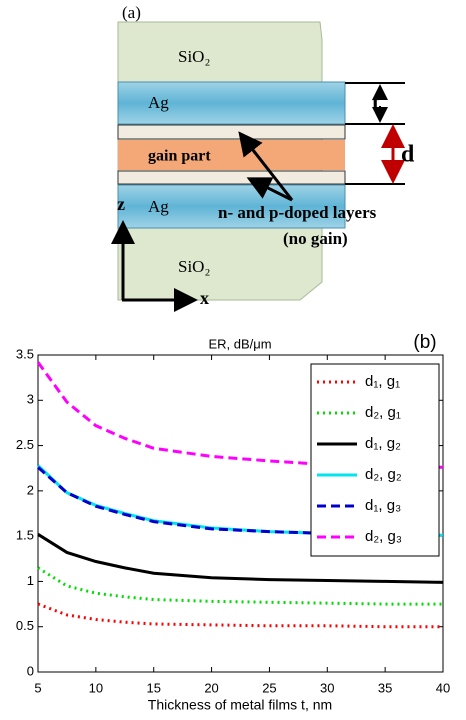 The width and height of the screenshot is (466, 720). I want to click on y-tick-label: 3.5, so click(25, 353).